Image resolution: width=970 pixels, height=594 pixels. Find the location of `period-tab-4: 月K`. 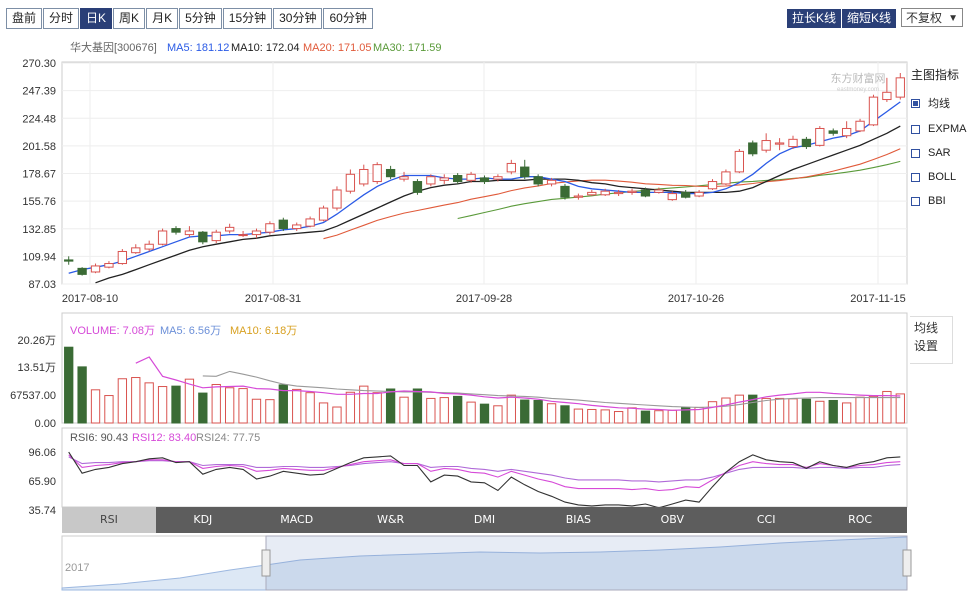

period-tab-4: 月K is located at coordinates (162, 18).